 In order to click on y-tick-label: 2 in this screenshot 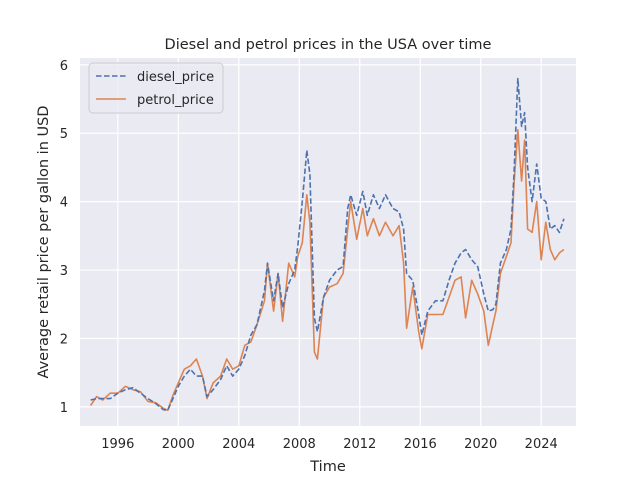, I will do `click(64, 339)`.